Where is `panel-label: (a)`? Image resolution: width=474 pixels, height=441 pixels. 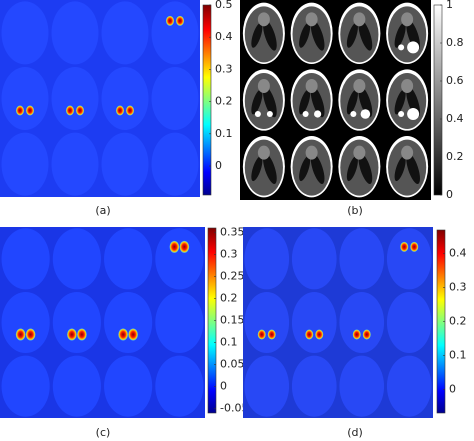
panel-label: (a) is located at coordinates (102, 210).